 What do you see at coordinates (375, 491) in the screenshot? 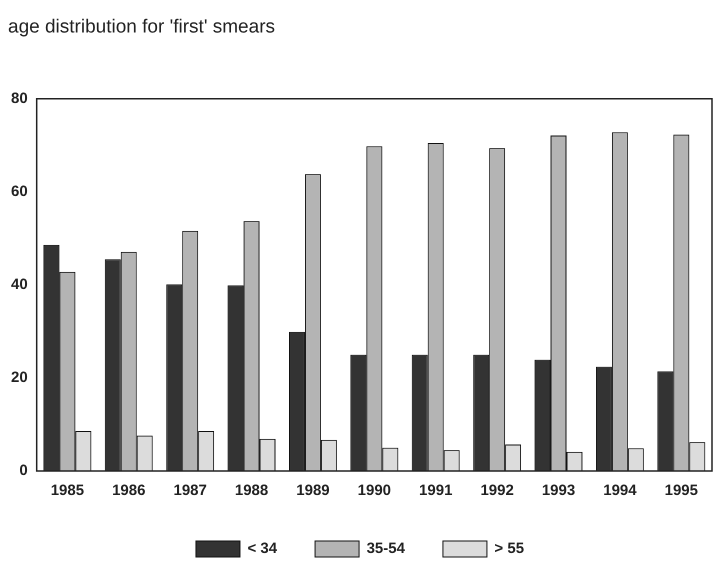
I see `x-tick-label: 1990` at bounding box center [375, 491].